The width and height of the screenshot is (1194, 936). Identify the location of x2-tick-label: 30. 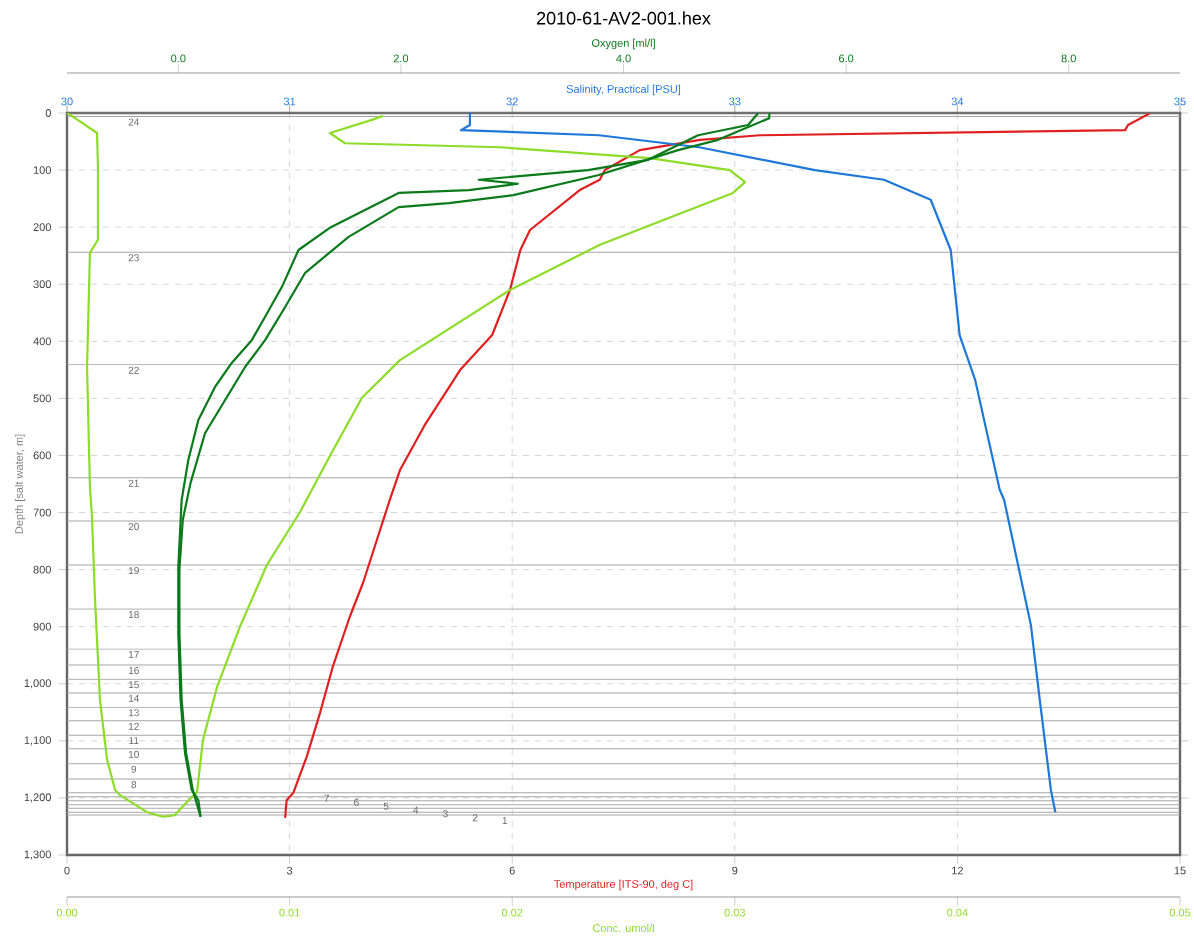
(67, 101).